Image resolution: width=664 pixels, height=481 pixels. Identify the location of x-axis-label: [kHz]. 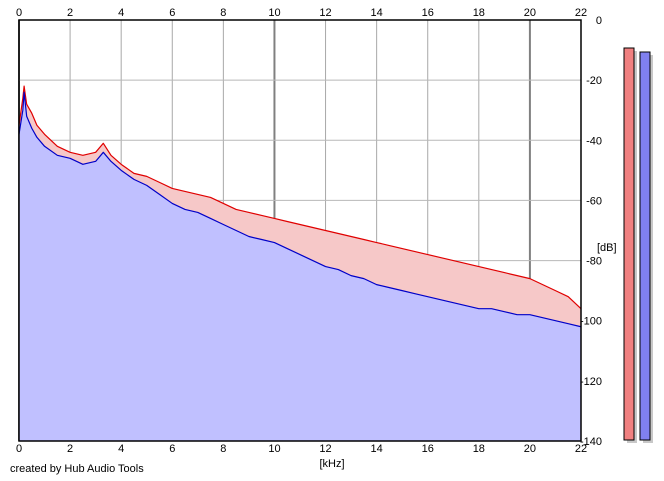
(331, 464).